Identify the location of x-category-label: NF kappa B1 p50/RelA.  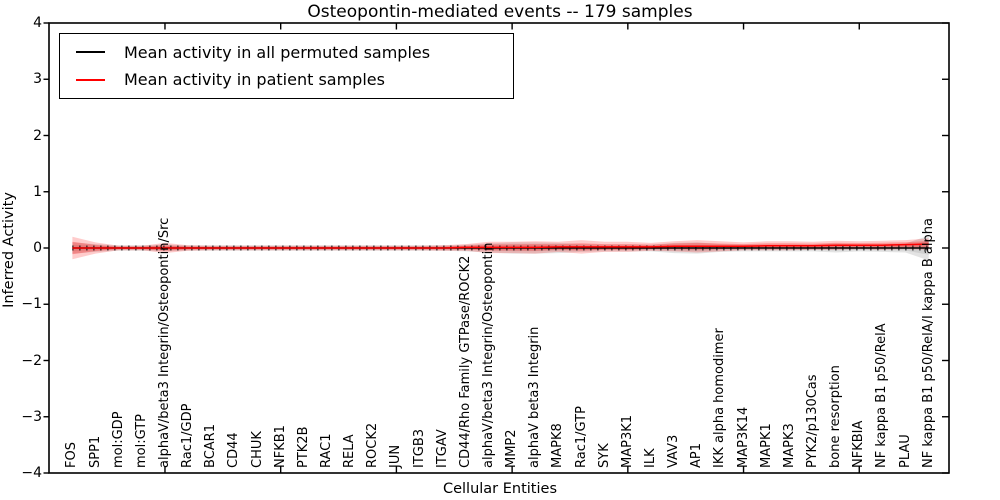
(882, 395).